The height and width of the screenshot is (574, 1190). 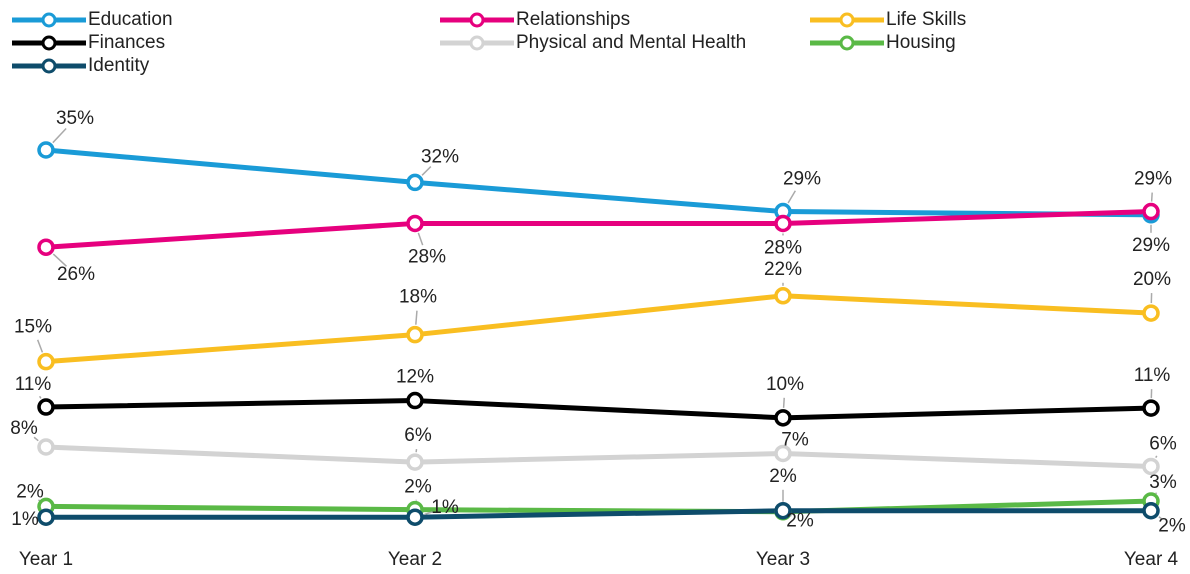 What do you see at coordinates (415, 559) in the screenshot?
I see `x-tick-label: Year 2` at bounding box center [415, 559].